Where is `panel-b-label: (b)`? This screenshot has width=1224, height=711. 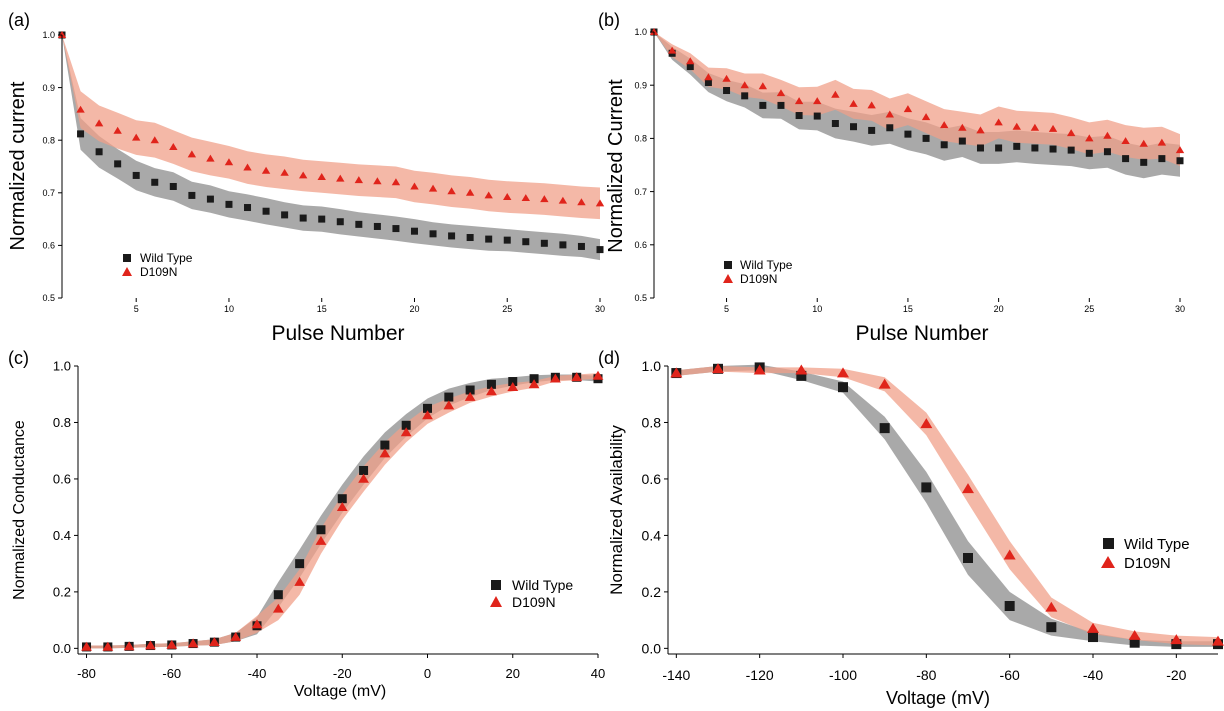
panel-b-label: (b) is located at coordinates (609, 20).